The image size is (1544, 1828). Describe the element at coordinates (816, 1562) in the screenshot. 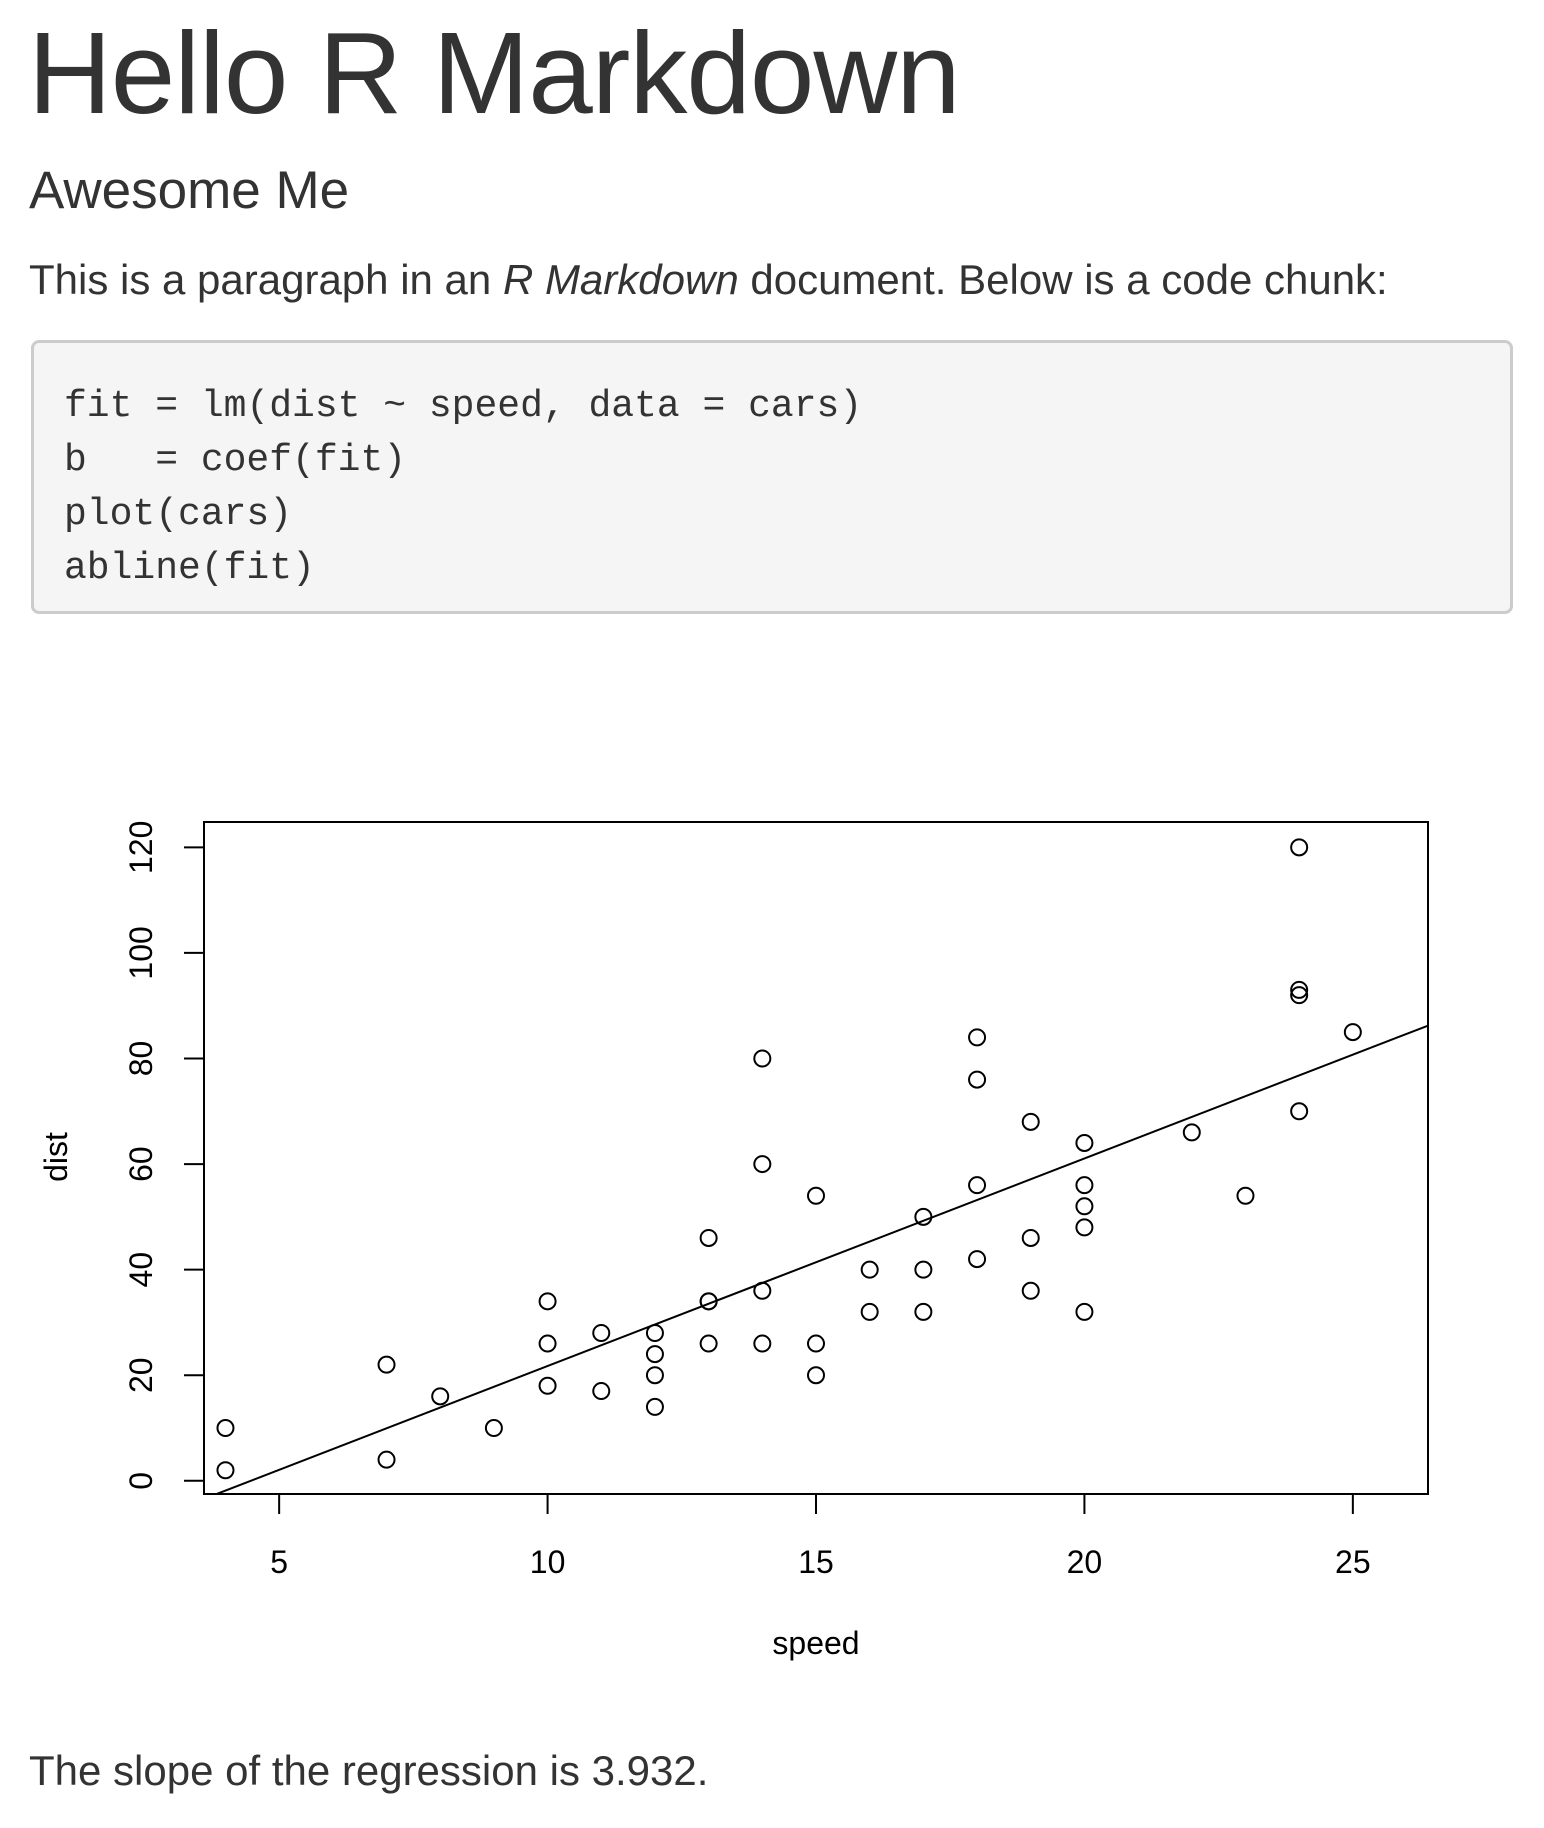

I see `x-tick-label: 15` at that location.